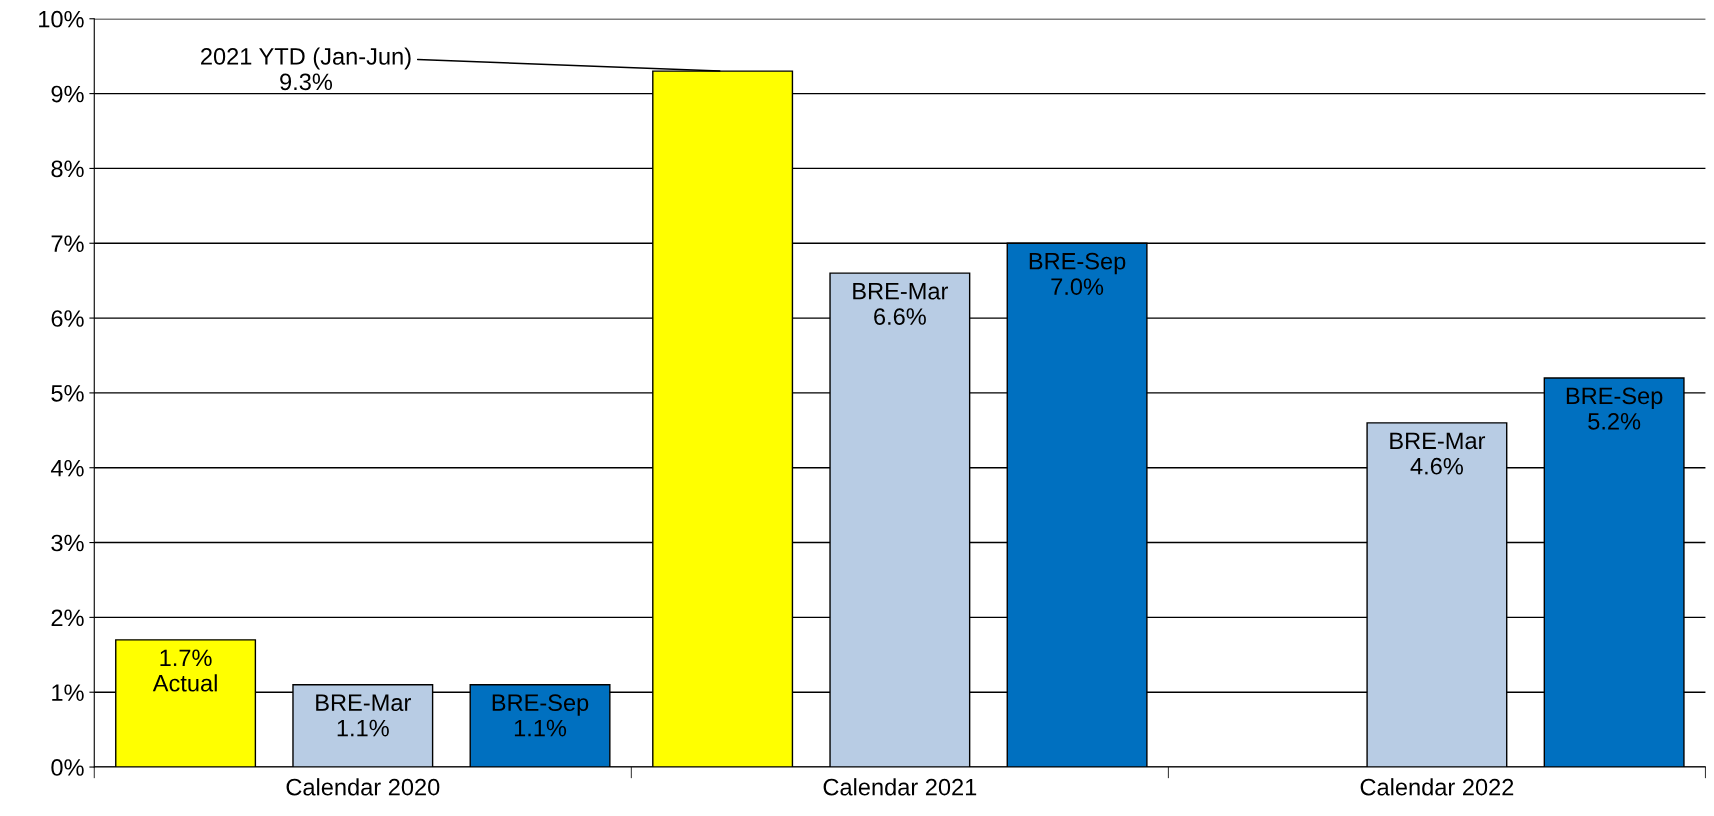 The height and width of the screenshot is (816, 1714). I want to click on x-tick-label: Calendar 2022, so click(1437, 787).